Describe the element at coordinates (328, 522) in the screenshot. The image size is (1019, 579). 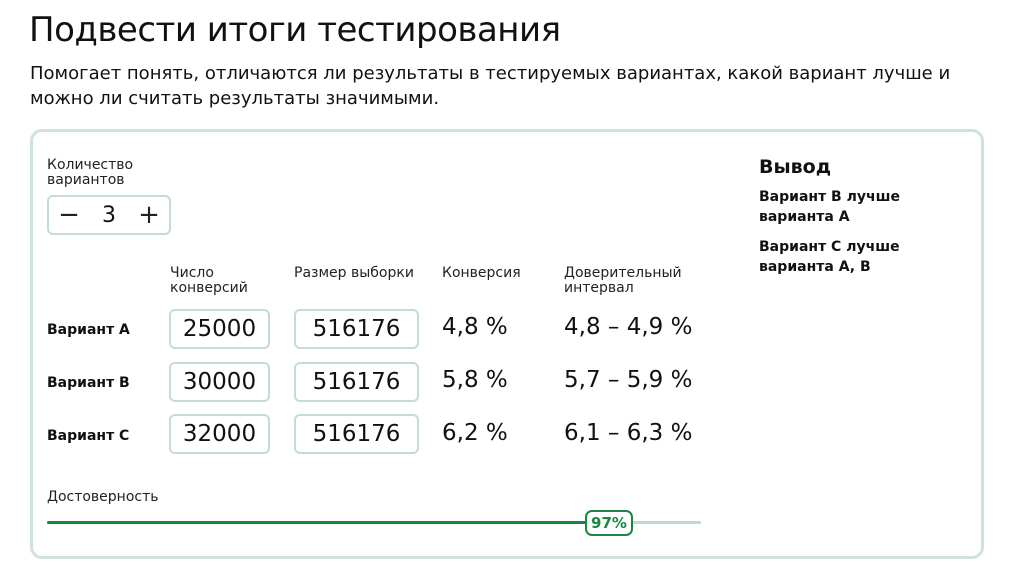
I see `confidence-slider-fill` at that location.